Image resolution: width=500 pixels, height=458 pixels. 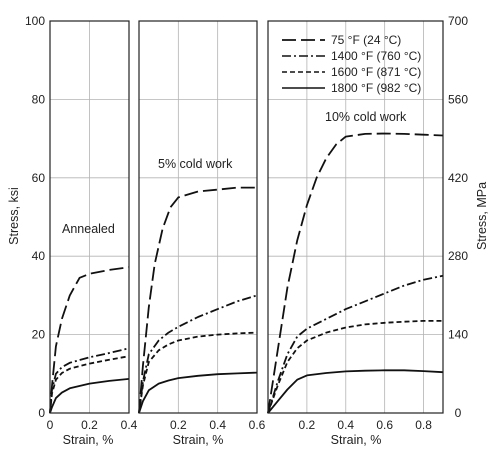 I want to click on legend-label-75f: 75 °F (24 °C), so click(x=366, y=40).